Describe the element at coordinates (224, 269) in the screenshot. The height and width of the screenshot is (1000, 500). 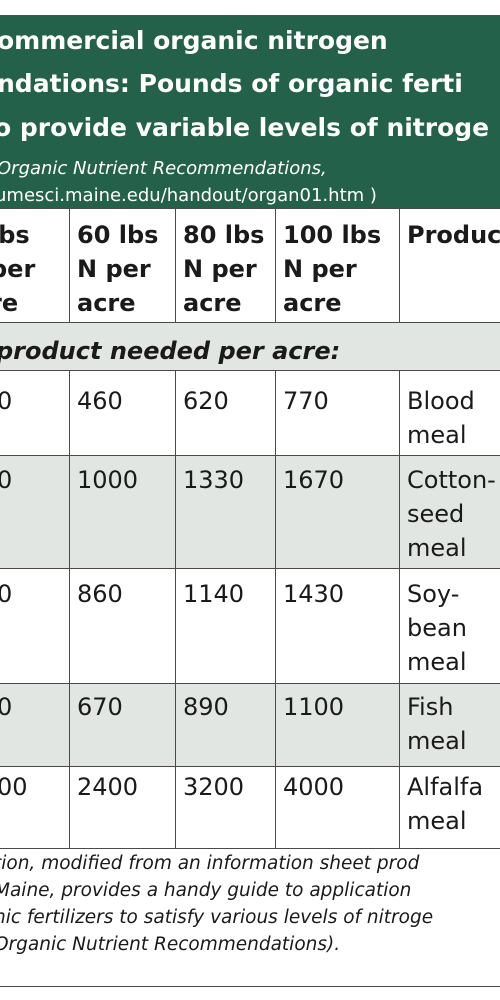
I see `column-header-80-lbs: 80 lbs N per acre` at that location.